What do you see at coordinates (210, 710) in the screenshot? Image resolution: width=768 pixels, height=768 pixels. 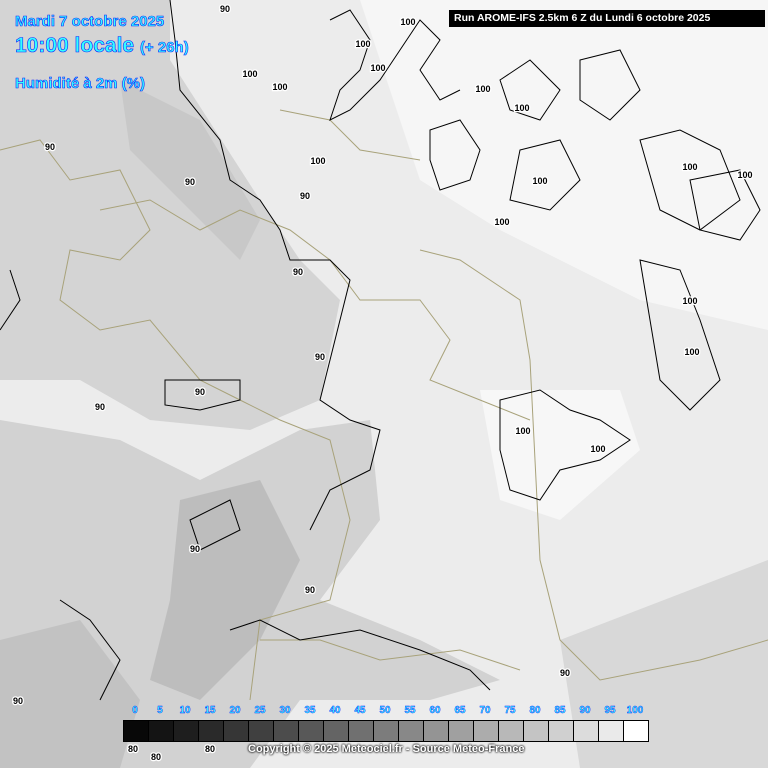 I see `legend-label: 15` at bounding box center [210, 710].